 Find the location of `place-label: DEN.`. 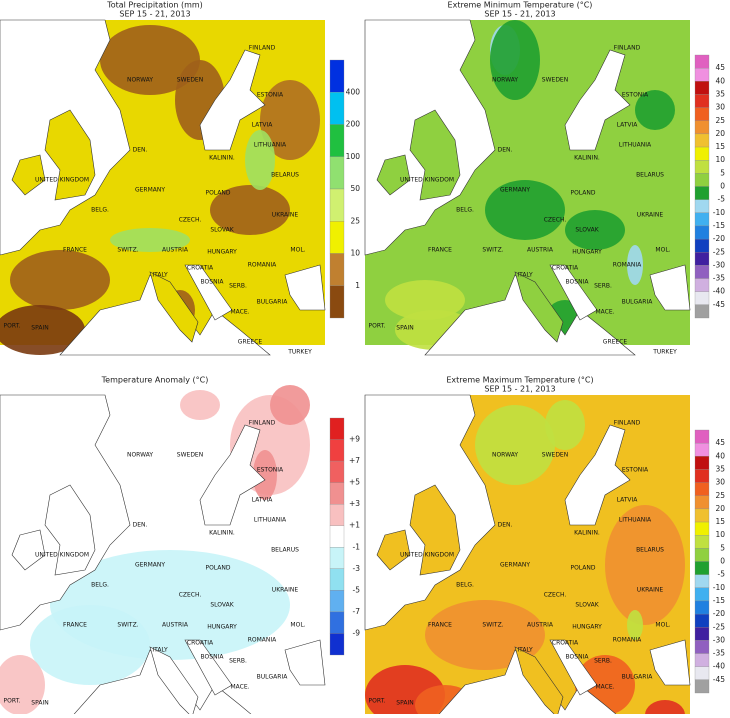

place-label: DEN. is located at coordinates (140, 525).